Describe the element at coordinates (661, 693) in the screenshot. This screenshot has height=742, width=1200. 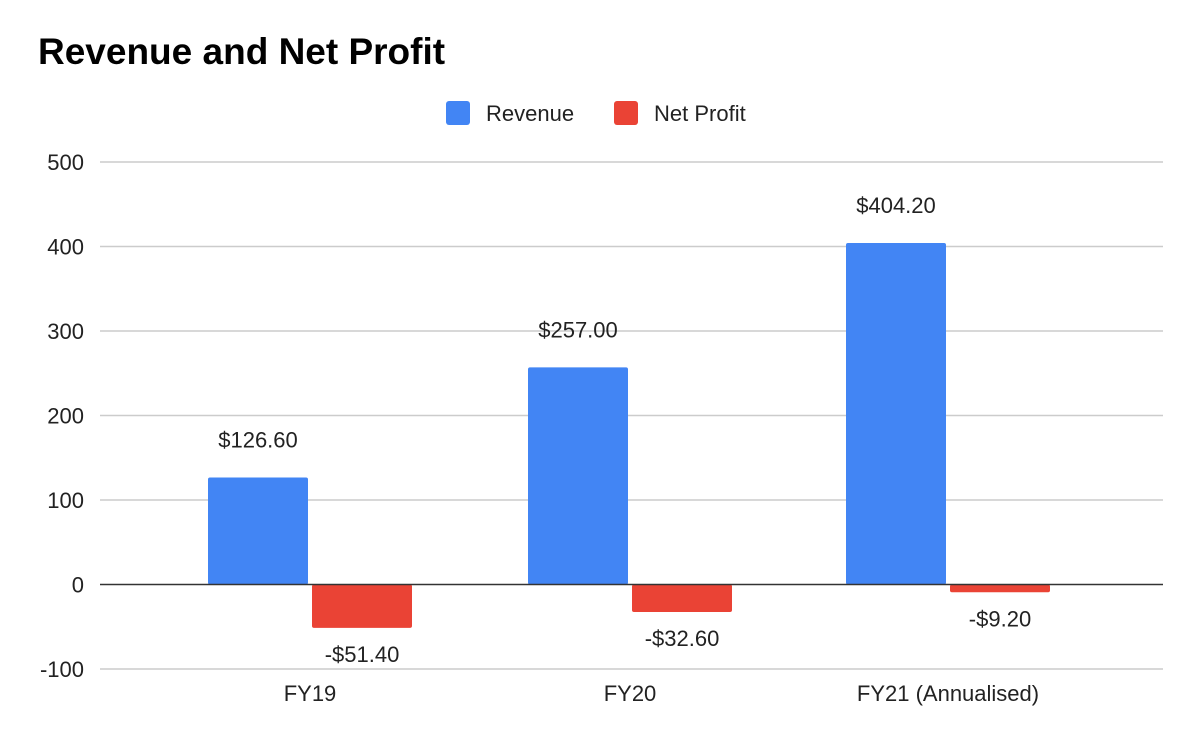
I see `x-axis-category-labels: FY19 FY20 FY21 (Annualised)` at that location.